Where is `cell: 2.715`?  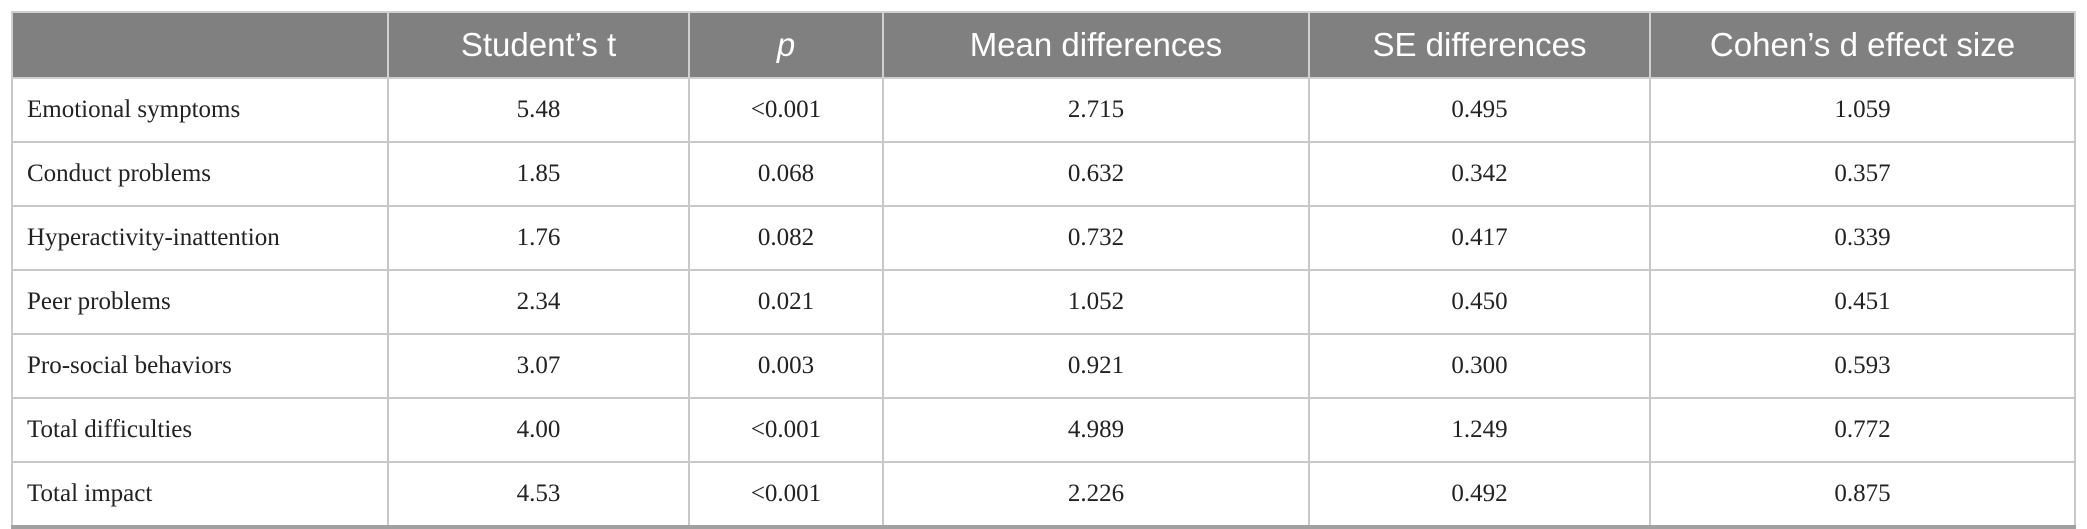
cell: 2.715 is located at coordinates (1096, 110).